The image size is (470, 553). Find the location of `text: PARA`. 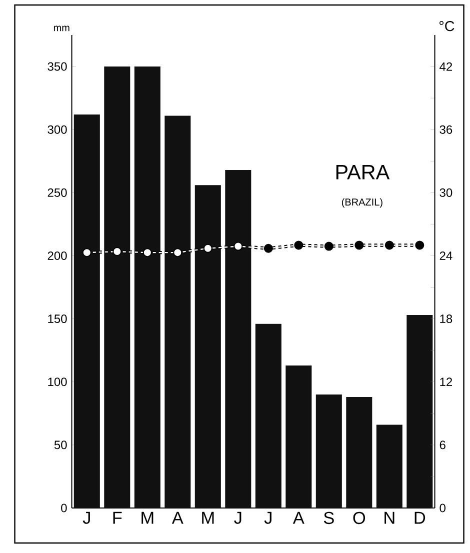

text: PARA is located at coordinates (363, 172).